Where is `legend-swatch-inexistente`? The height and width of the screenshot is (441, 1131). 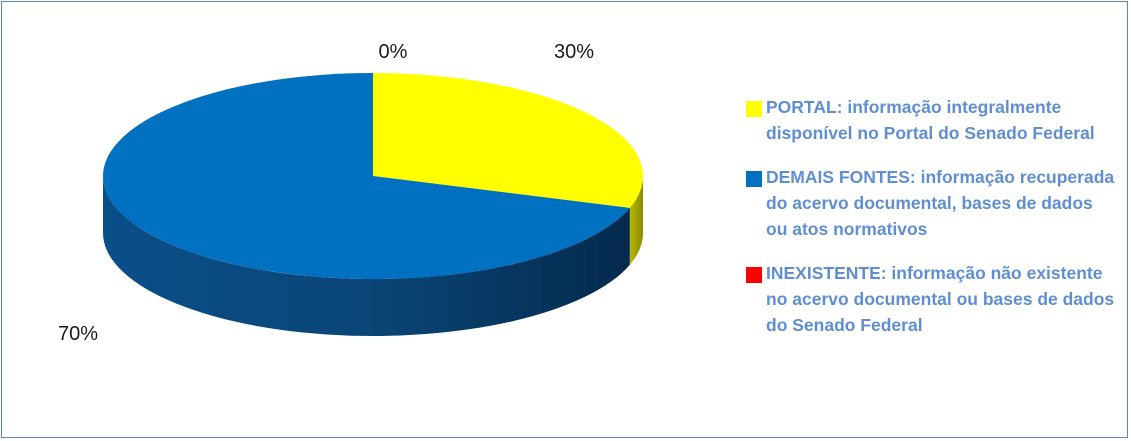 legend-swatch-inexistente is located at coordinates (754, 275).